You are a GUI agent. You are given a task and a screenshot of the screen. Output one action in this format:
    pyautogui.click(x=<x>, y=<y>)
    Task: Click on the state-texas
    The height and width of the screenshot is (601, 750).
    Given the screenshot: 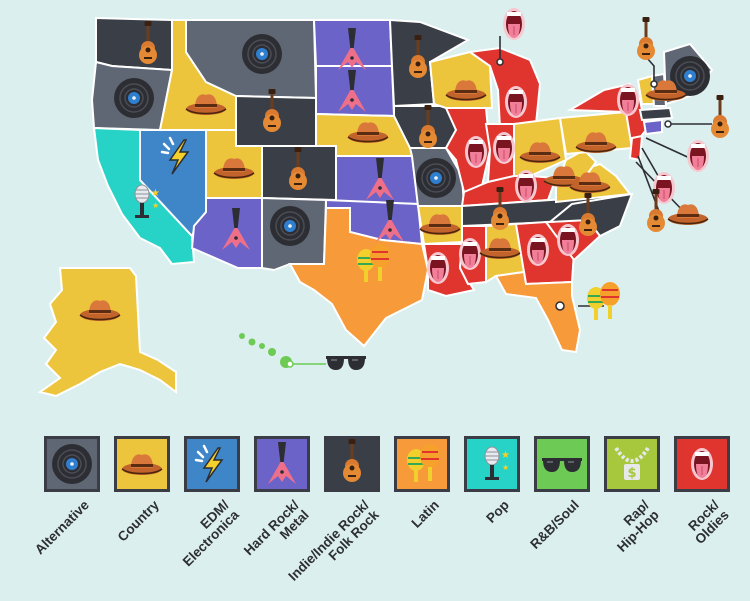 What is the action you would take?
    pyautogui.click(x=359, y=277)
    